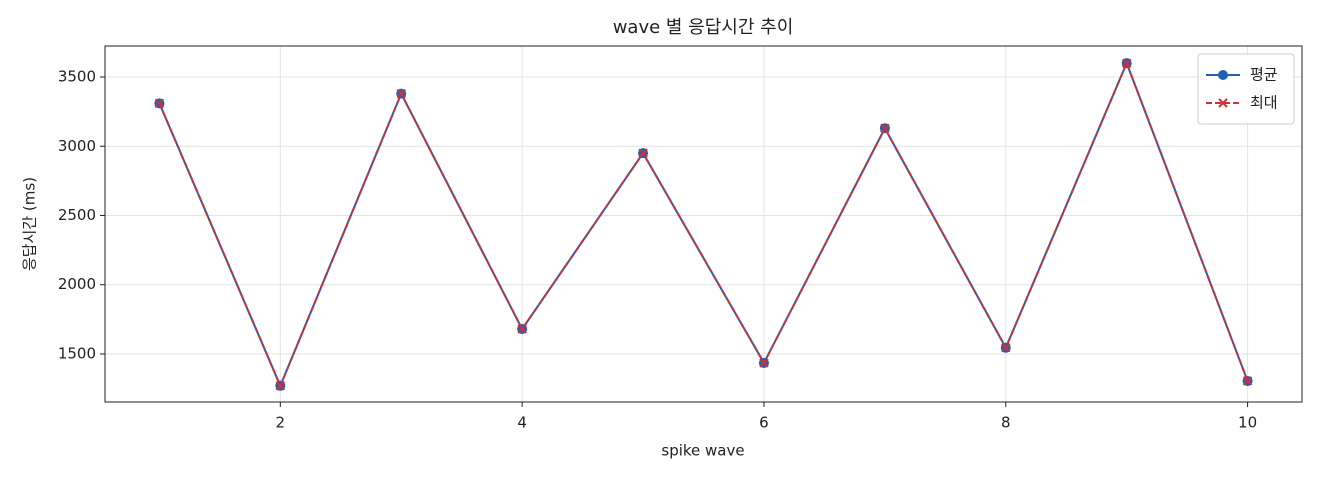 This screenshot has height=480, width=1320. What do you see at coordinates (30, 224) in the screenshot?
I see `y-axis-label: 응답시간 (ms)` at bounding box center [30, 224].